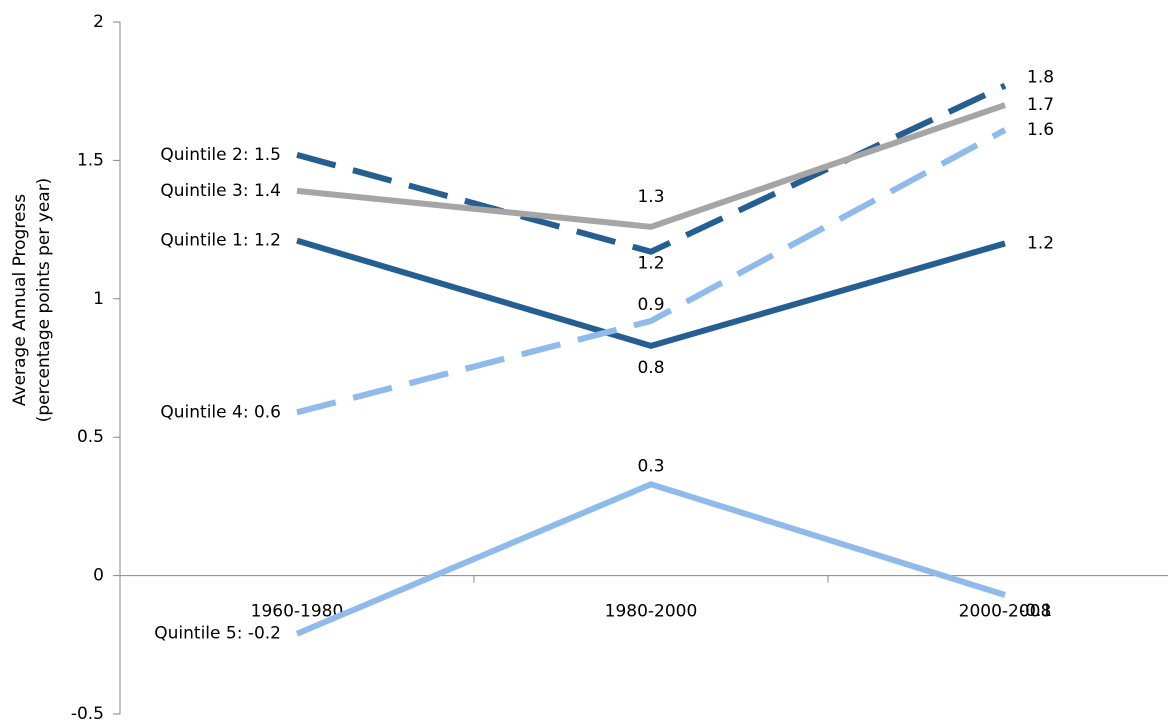 Image resolution: width=1171 pixels, height=723 pixels. I want to click on data-label: 1.8, so click(1040, 78).